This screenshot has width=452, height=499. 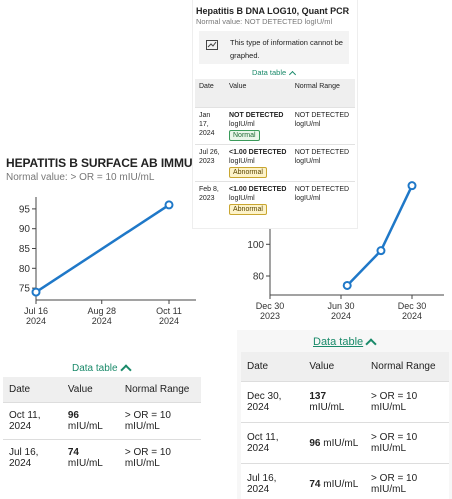 I want to click on surface-ab-row-value: 74 mIU/mL, so click(x=90, y=457).